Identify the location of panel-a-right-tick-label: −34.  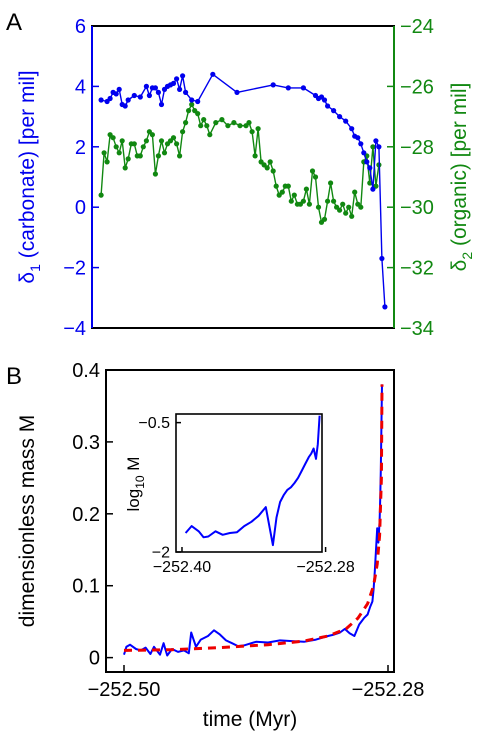
(417, 329).